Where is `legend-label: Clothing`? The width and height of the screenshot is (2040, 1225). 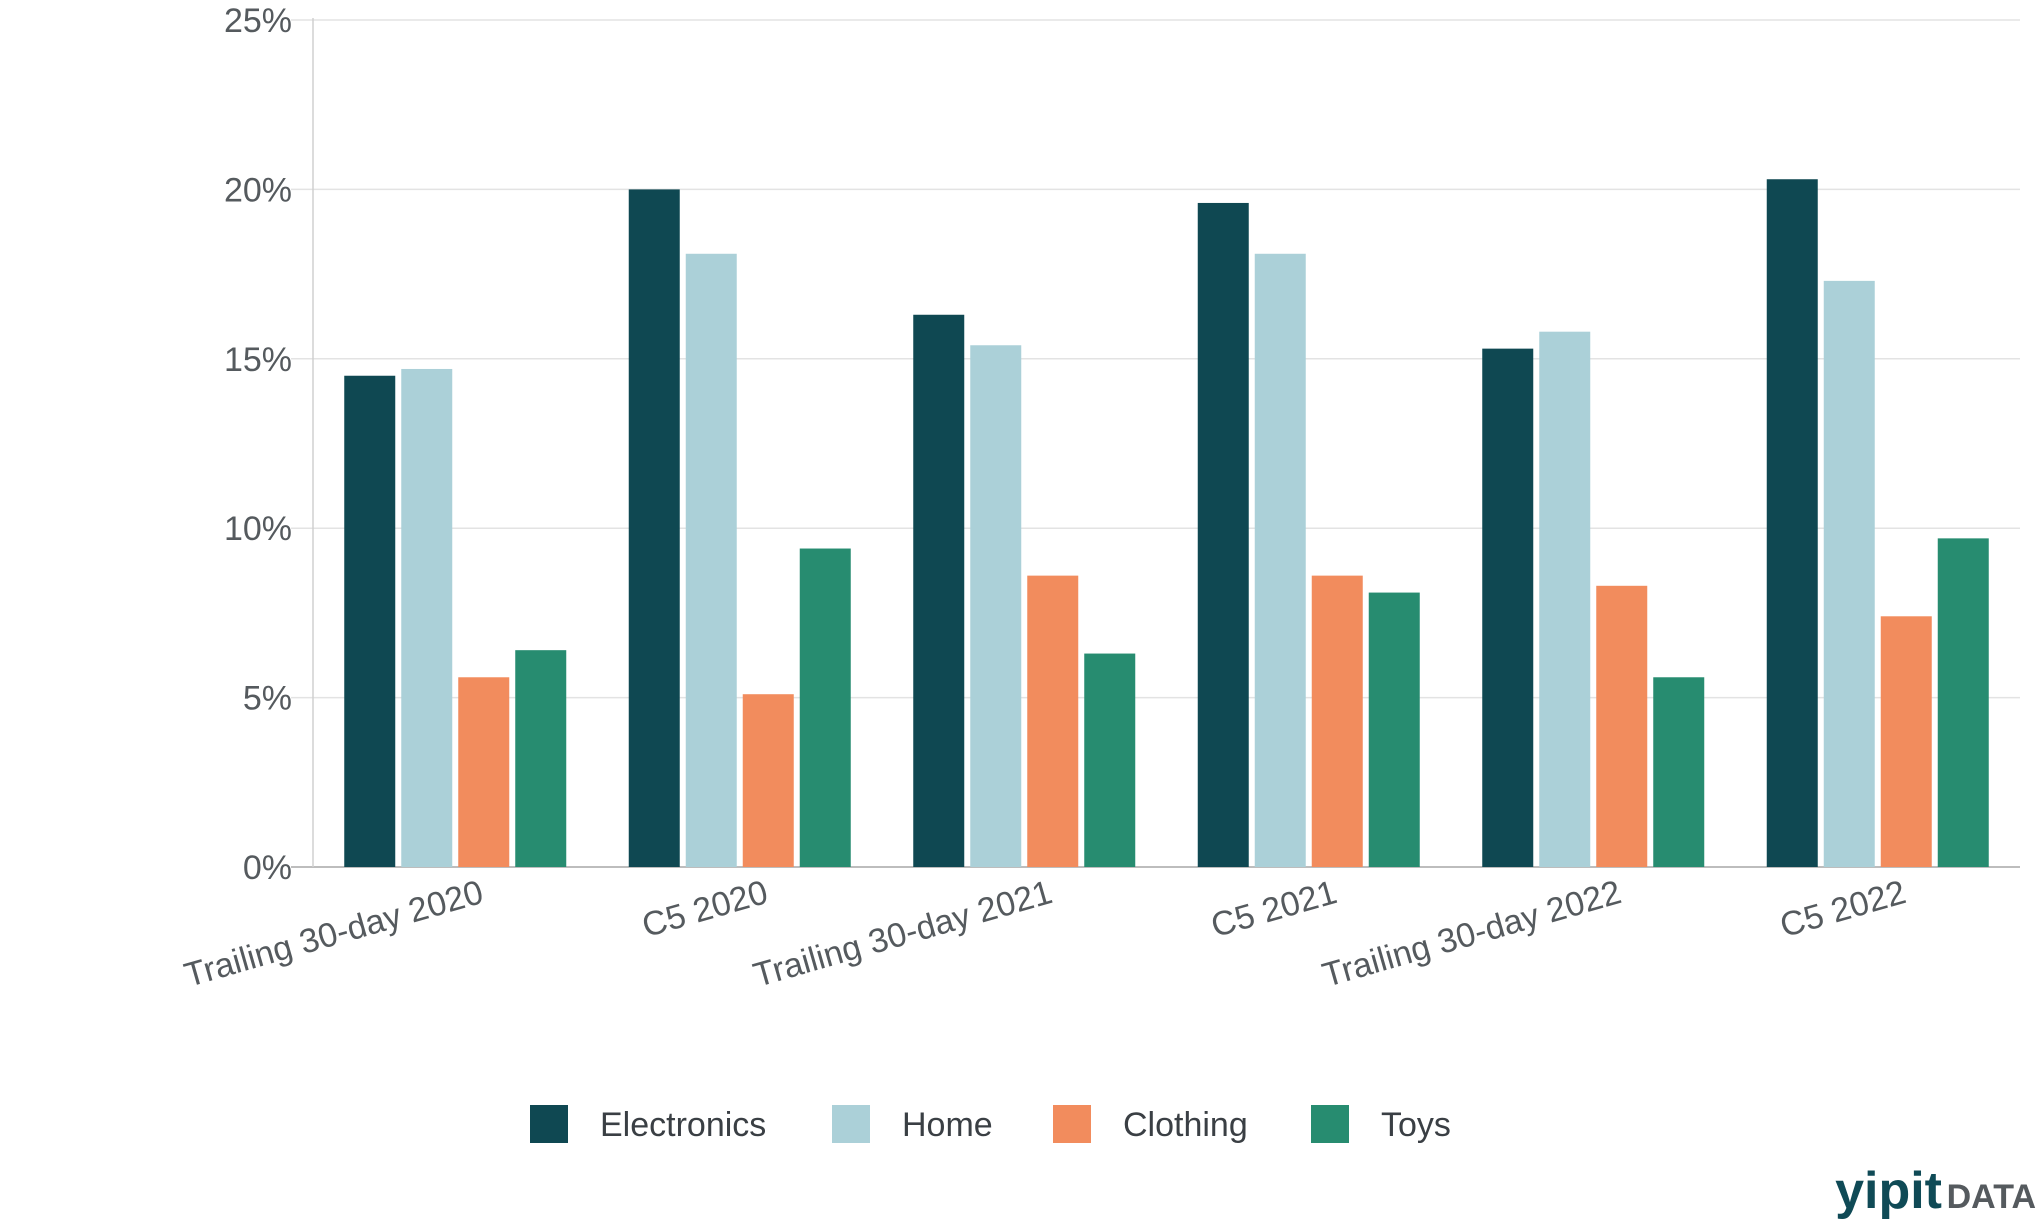 legend-label: Clothing is located at coordinates (1185, 1125).